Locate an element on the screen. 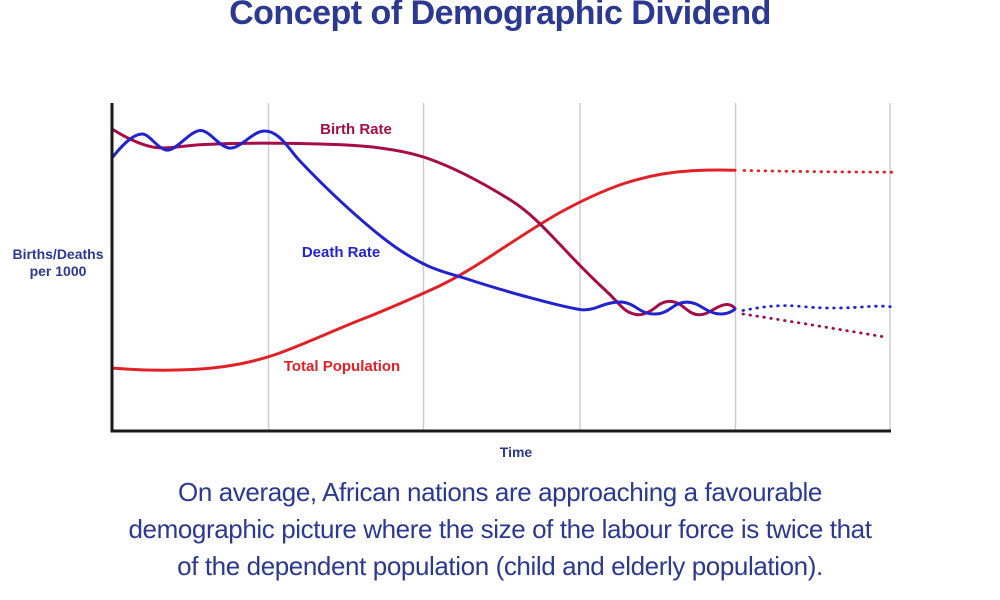  y-axis-label: Births/Deaths per 1000 is located at coordinates (58, 263).